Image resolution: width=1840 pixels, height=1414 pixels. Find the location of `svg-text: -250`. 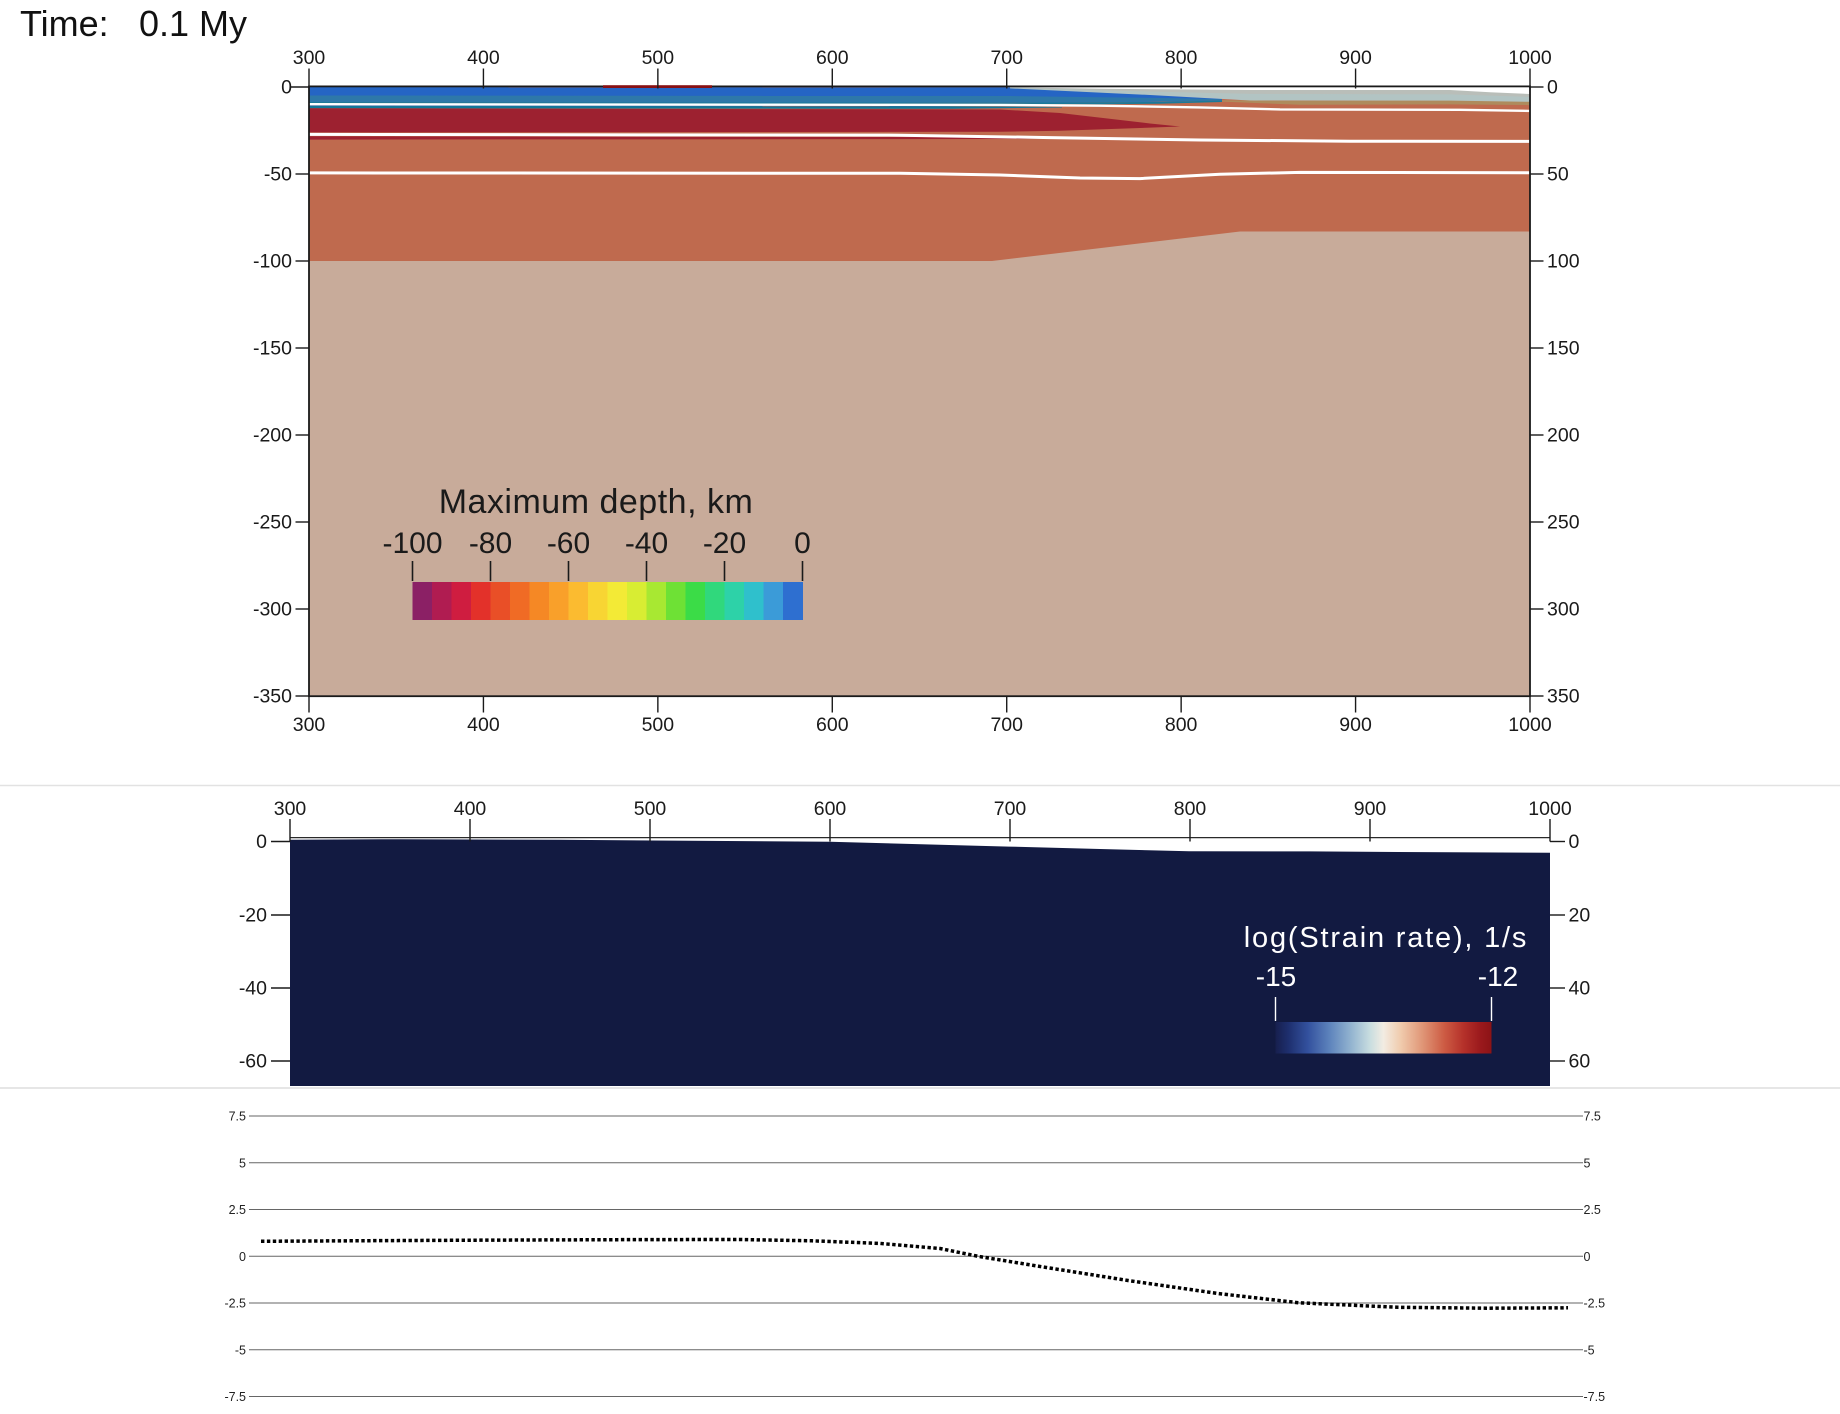

svg-text: -250 is located at coordinates (272, 523).